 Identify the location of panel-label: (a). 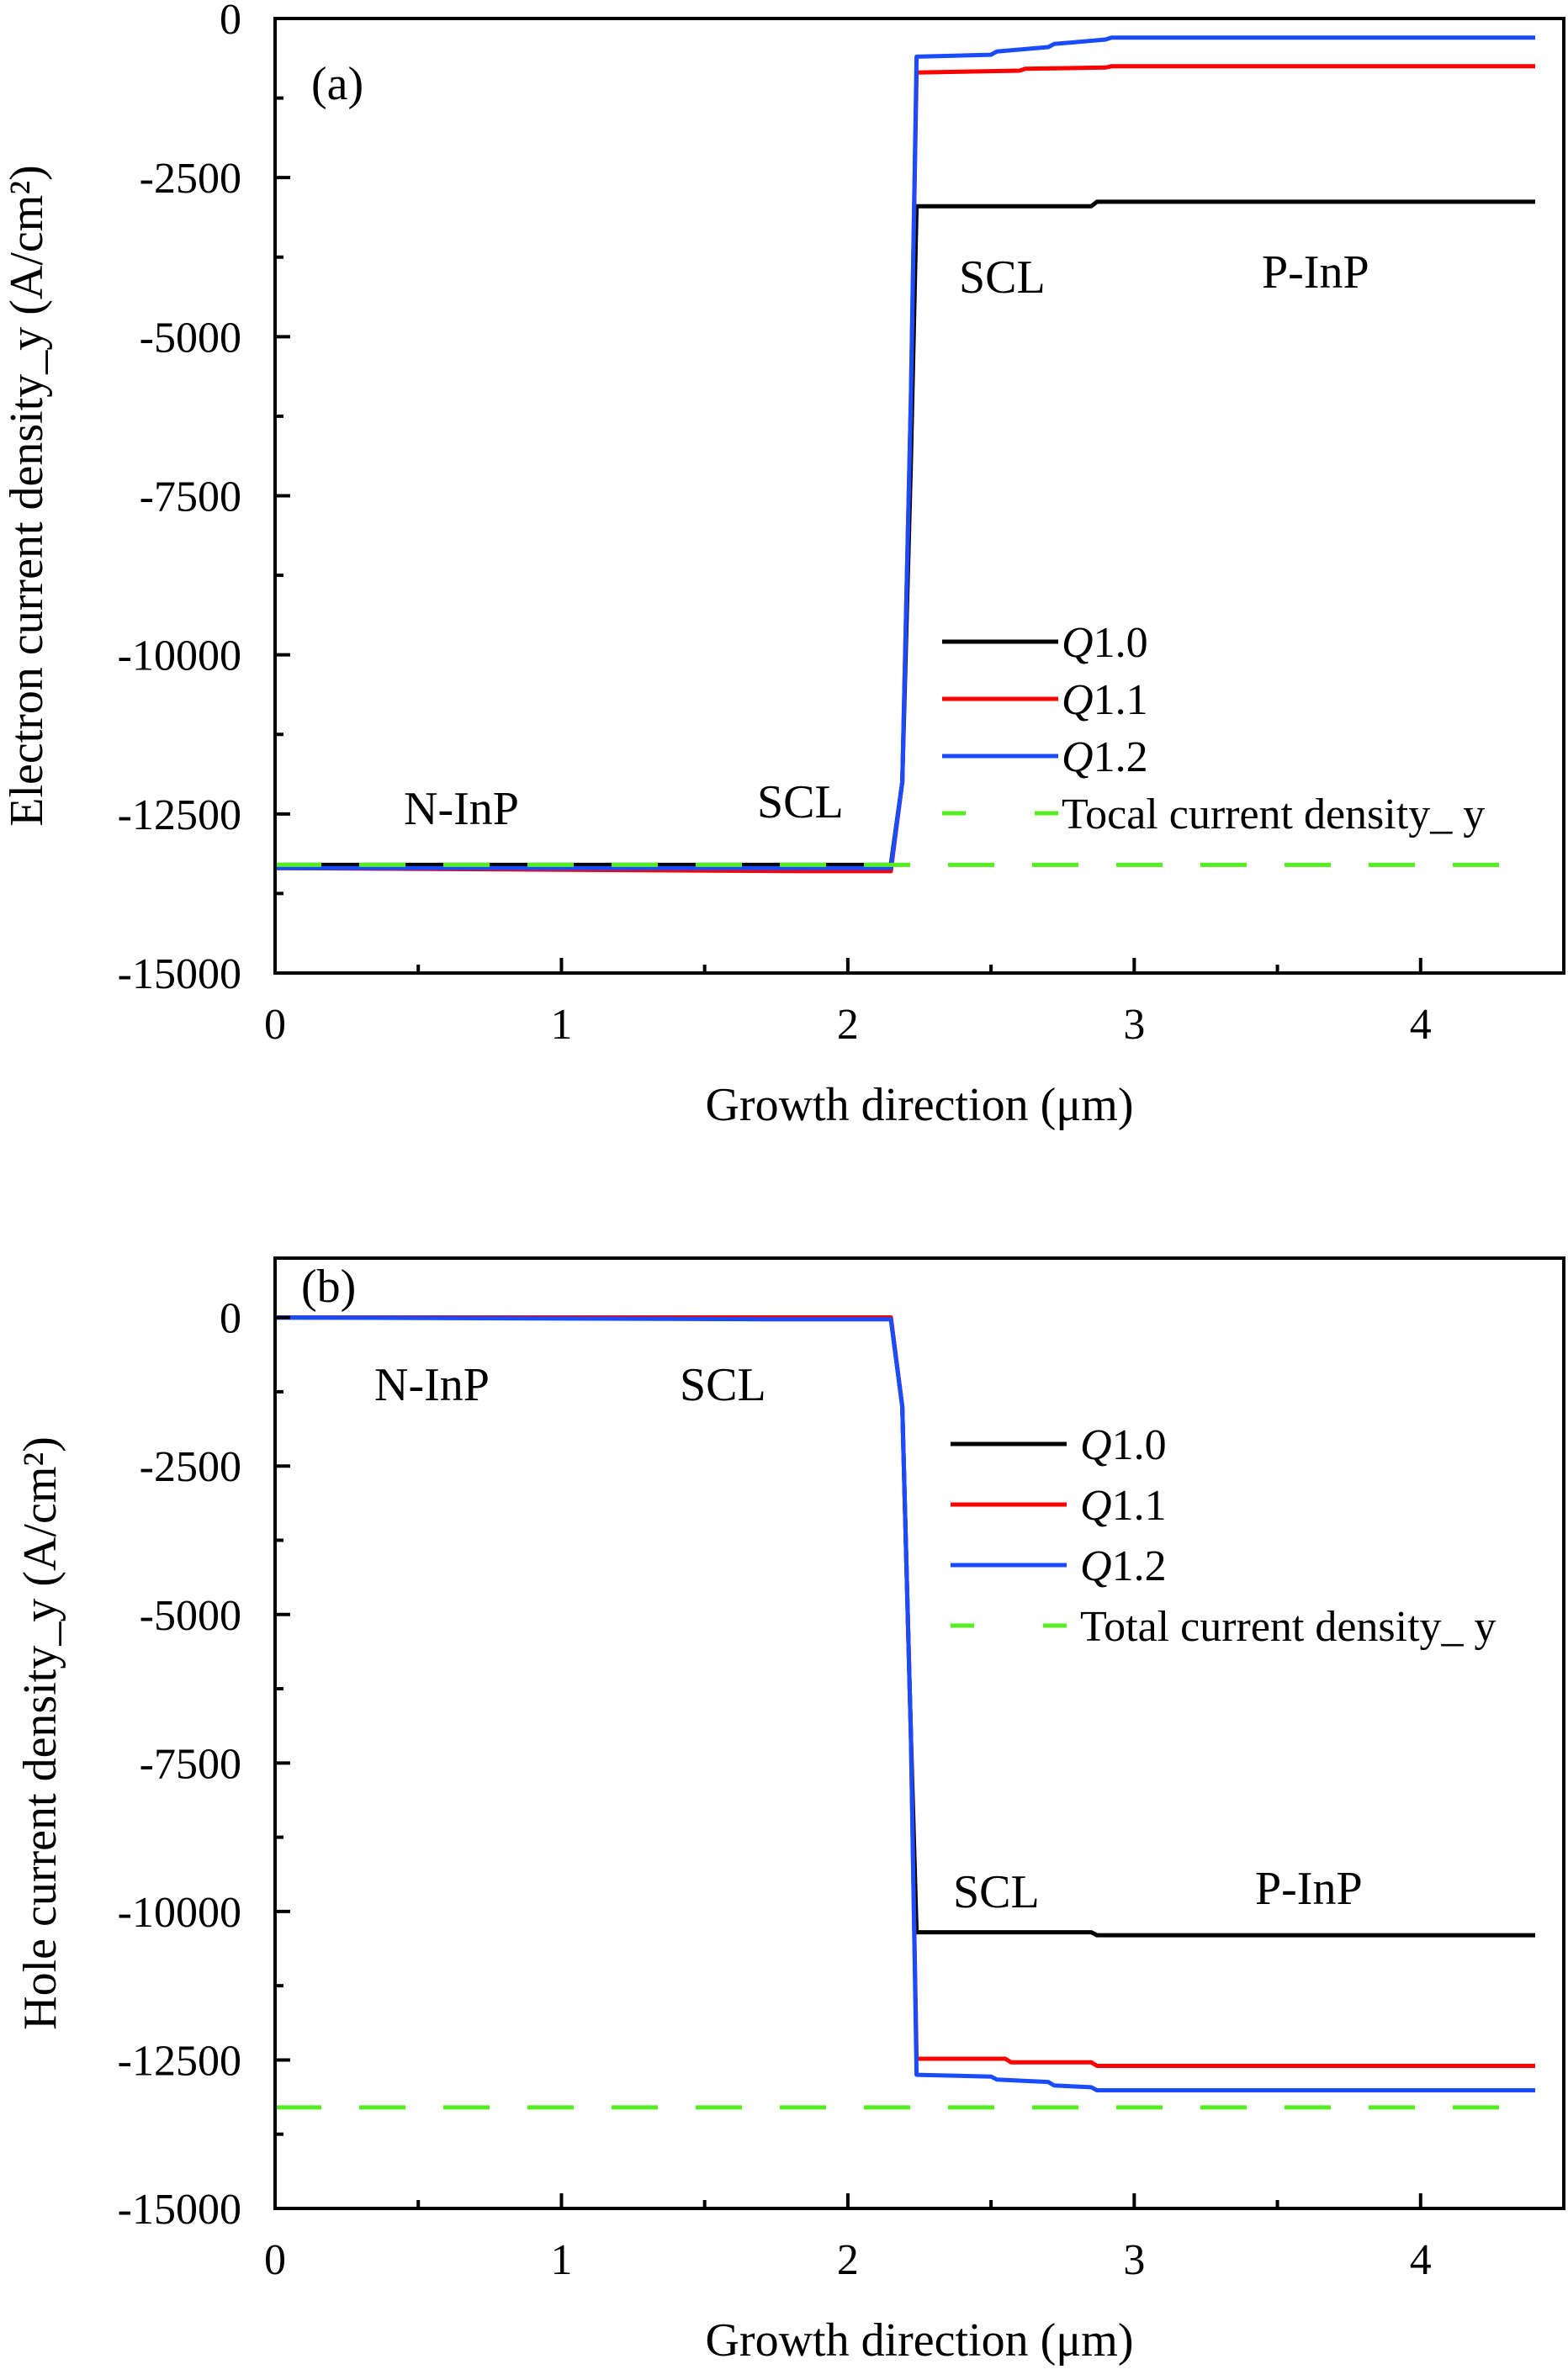
(337, 84).